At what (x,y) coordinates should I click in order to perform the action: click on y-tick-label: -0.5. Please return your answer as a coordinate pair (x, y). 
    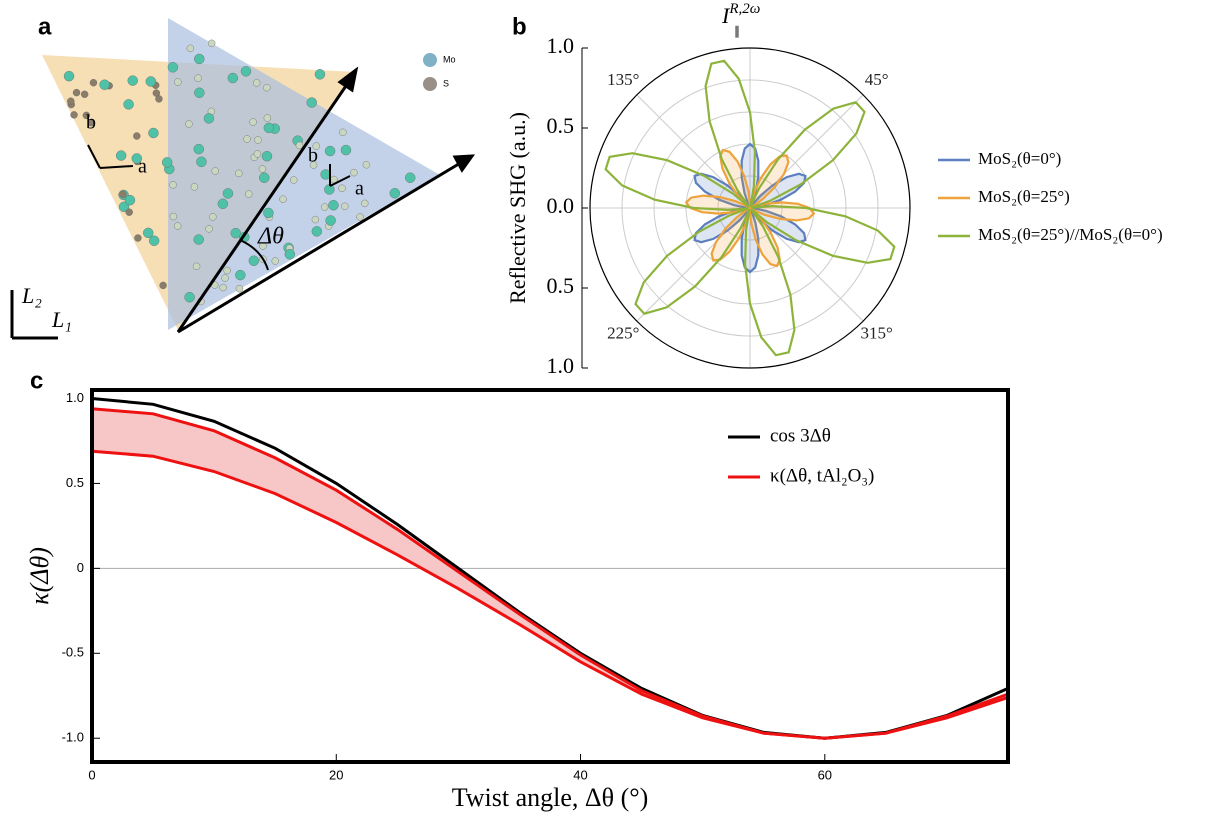
    Looking at the image, I should click on (73, 652).